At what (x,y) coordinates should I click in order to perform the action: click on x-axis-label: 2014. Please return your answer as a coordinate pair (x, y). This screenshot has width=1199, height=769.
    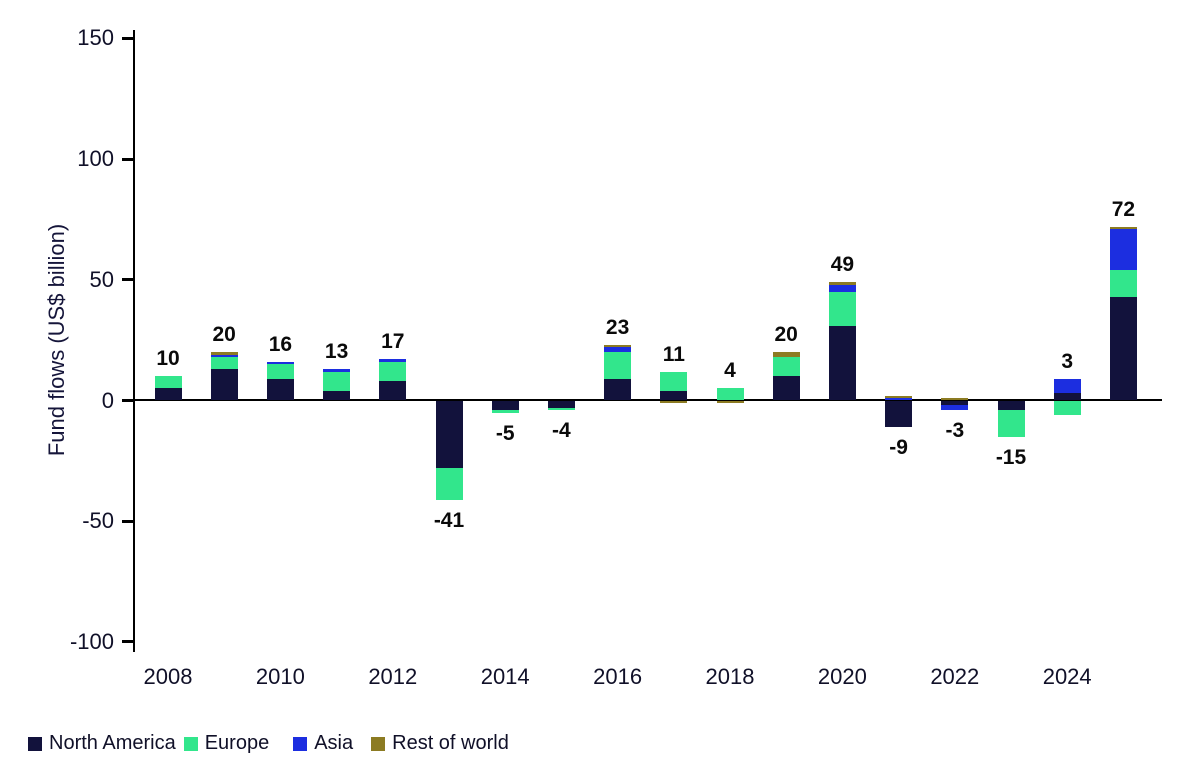
    Looking at the image, I should click on (505, 676).